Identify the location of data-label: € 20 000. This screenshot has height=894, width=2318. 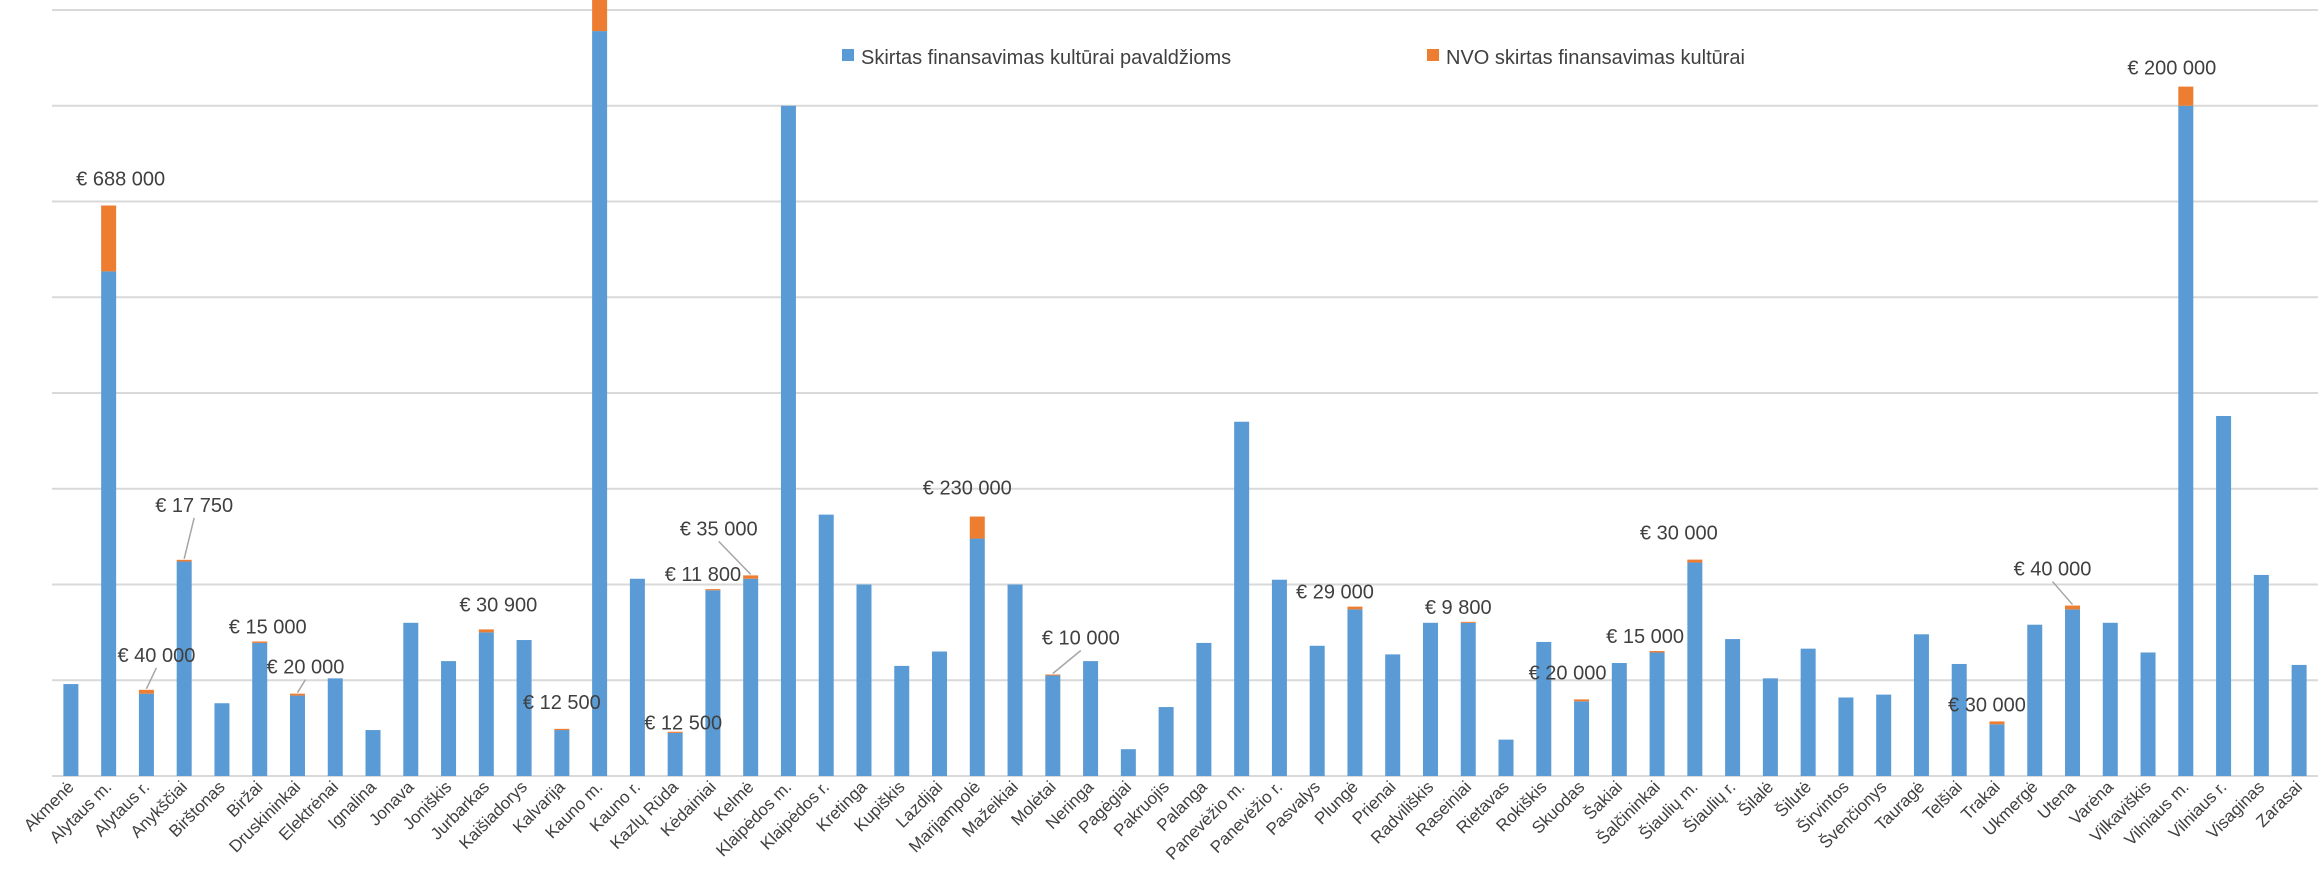
(306, 668).